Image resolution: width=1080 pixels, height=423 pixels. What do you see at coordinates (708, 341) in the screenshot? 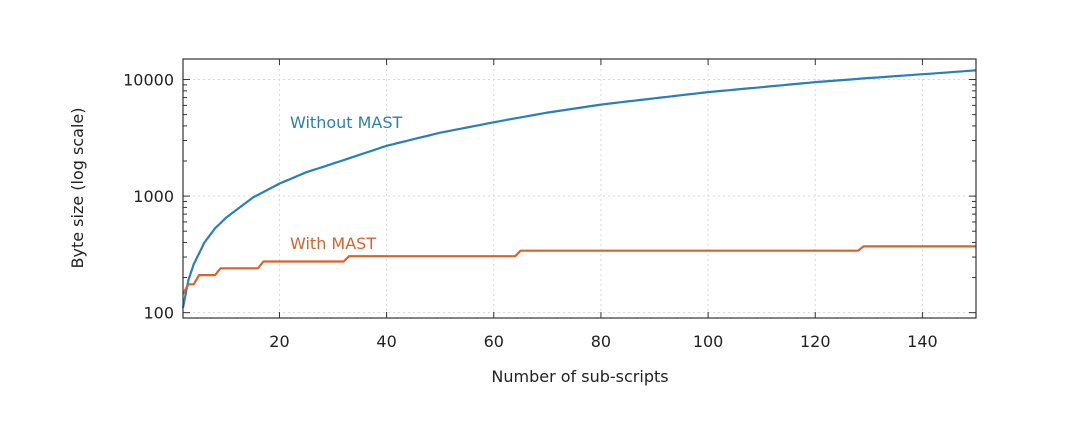
I see `x-tick-label: 100` at bounding box center [708, 341].